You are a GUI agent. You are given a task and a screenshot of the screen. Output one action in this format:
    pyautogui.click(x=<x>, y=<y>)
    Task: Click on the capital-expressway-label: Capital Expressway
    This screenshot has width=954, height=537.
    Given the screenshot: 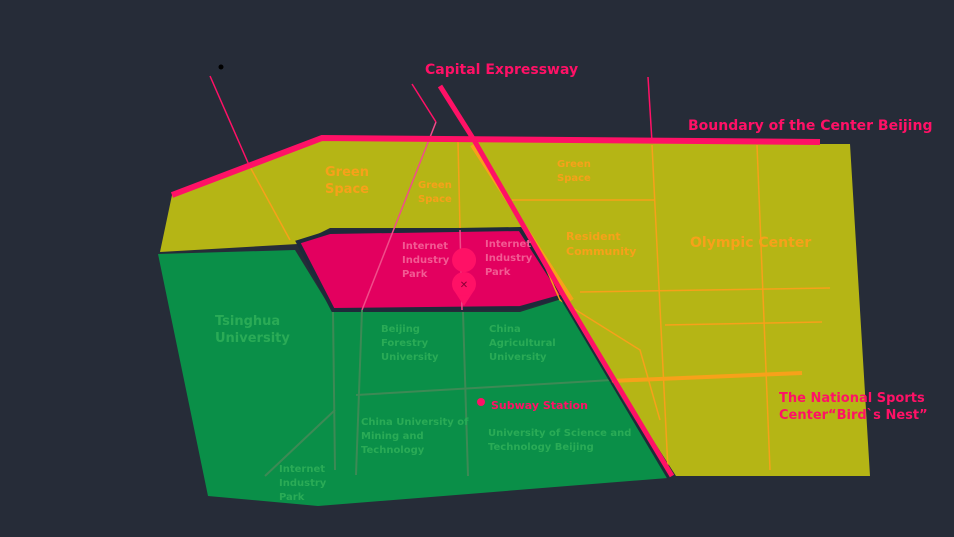 What is the action you would take?
    pyautogui.click(x=501, y=70)
    